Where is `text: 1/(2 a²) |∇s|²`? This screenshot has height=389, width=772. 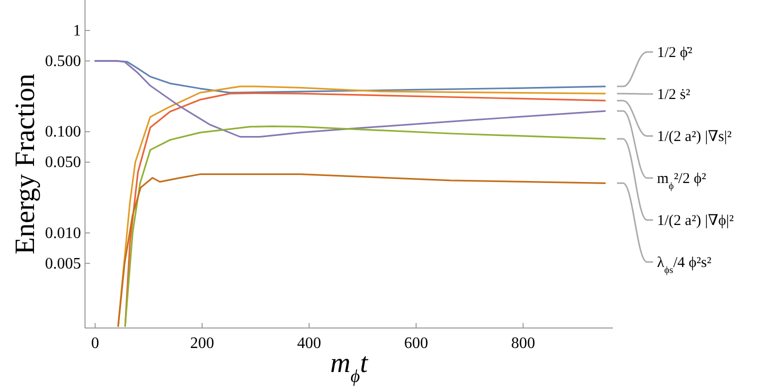
text: 1/(2 a²) |∇s|² is located at coordinates (694, 137).